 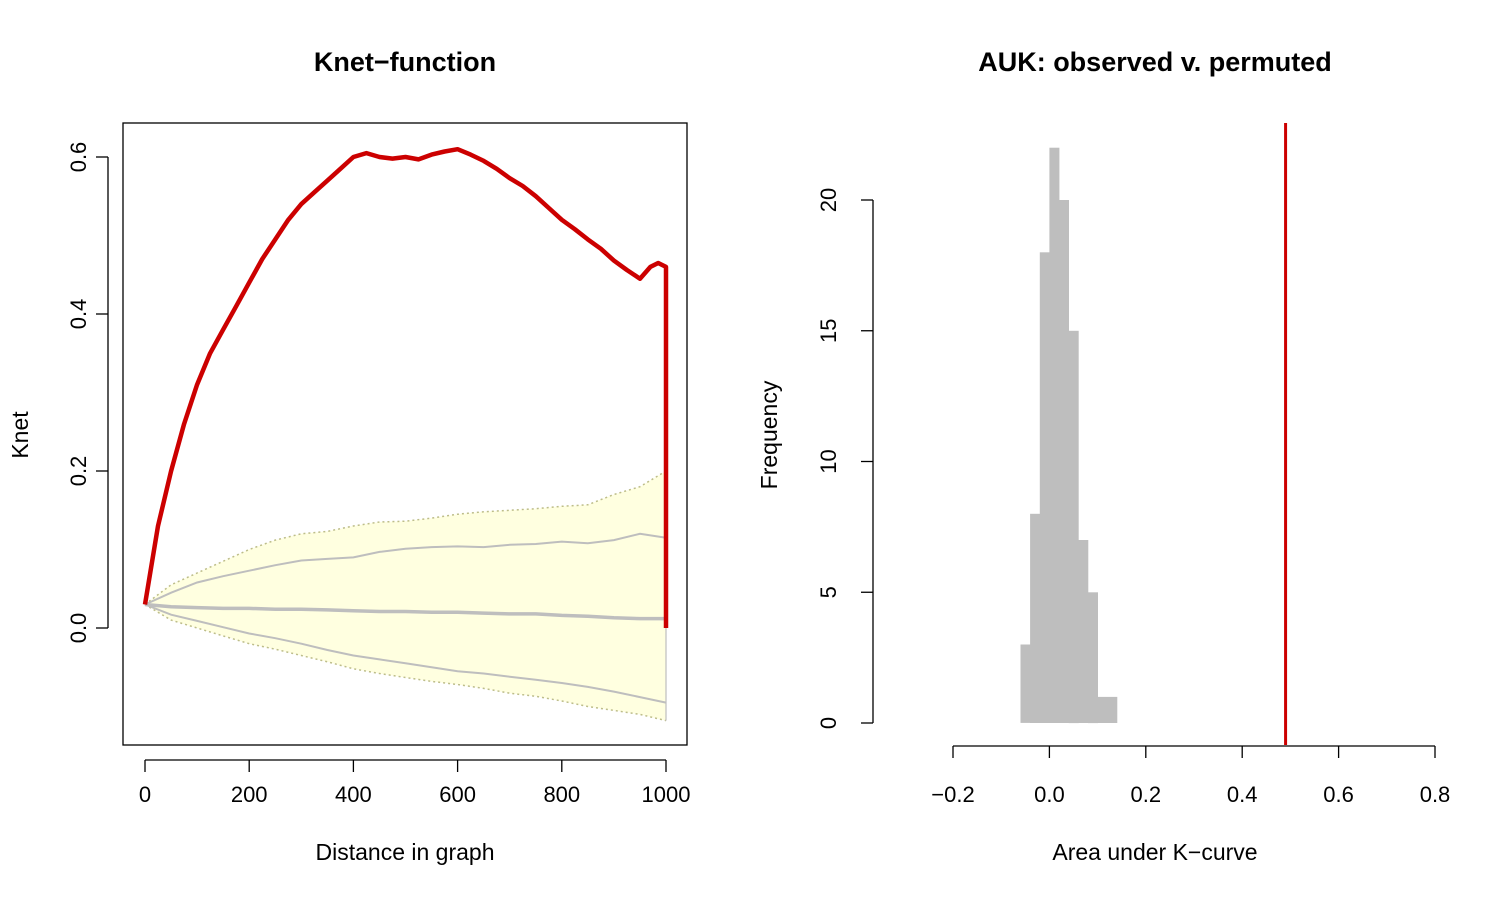 I want to click on auk-x-tick-label: 0.4, so click(x=1242, y=794).